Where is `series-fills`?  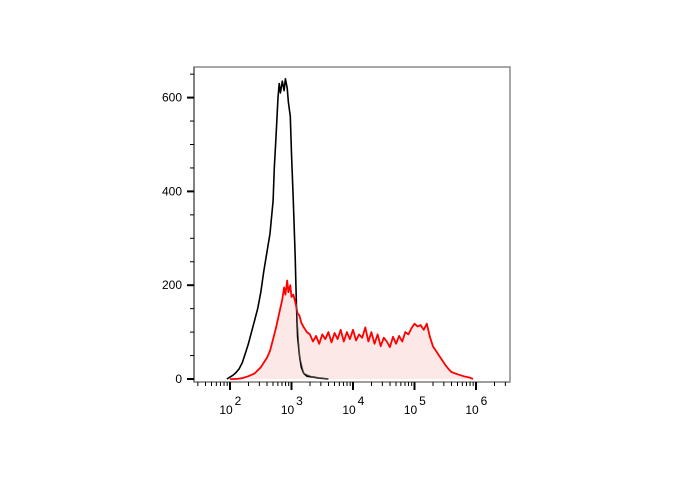 series-fills is located at coordinates (351, 329).